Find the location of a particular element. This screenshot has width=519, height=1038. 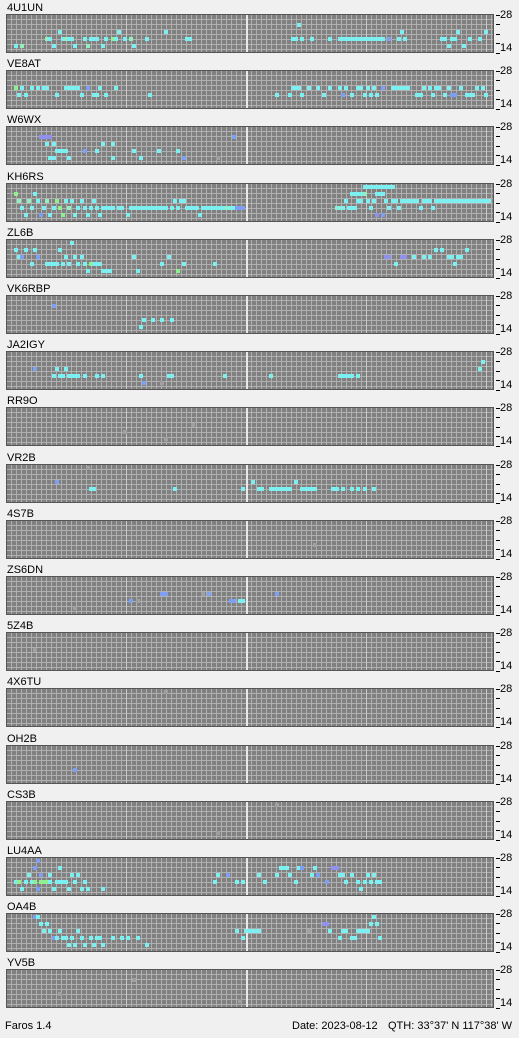

beacon-callsign: W6WX is located at coordinates (24, 120).